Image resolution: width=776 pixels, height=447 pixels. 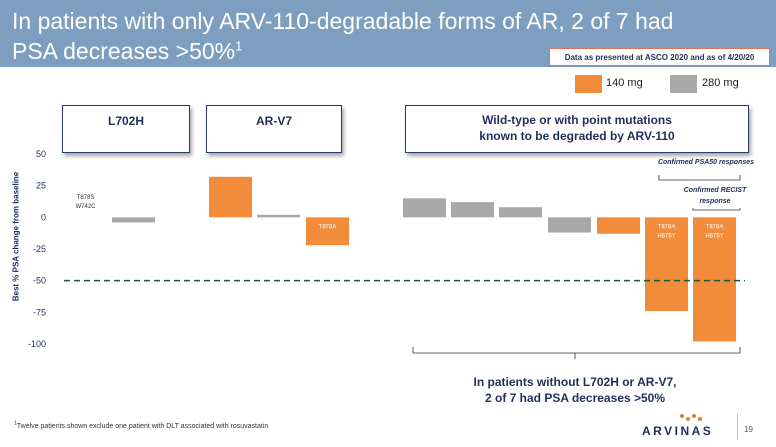 What do you see at coordinates (624, 83) in the screenshot?
I see `legend-label-140: 140 mg` at bounding box center [624, 83].